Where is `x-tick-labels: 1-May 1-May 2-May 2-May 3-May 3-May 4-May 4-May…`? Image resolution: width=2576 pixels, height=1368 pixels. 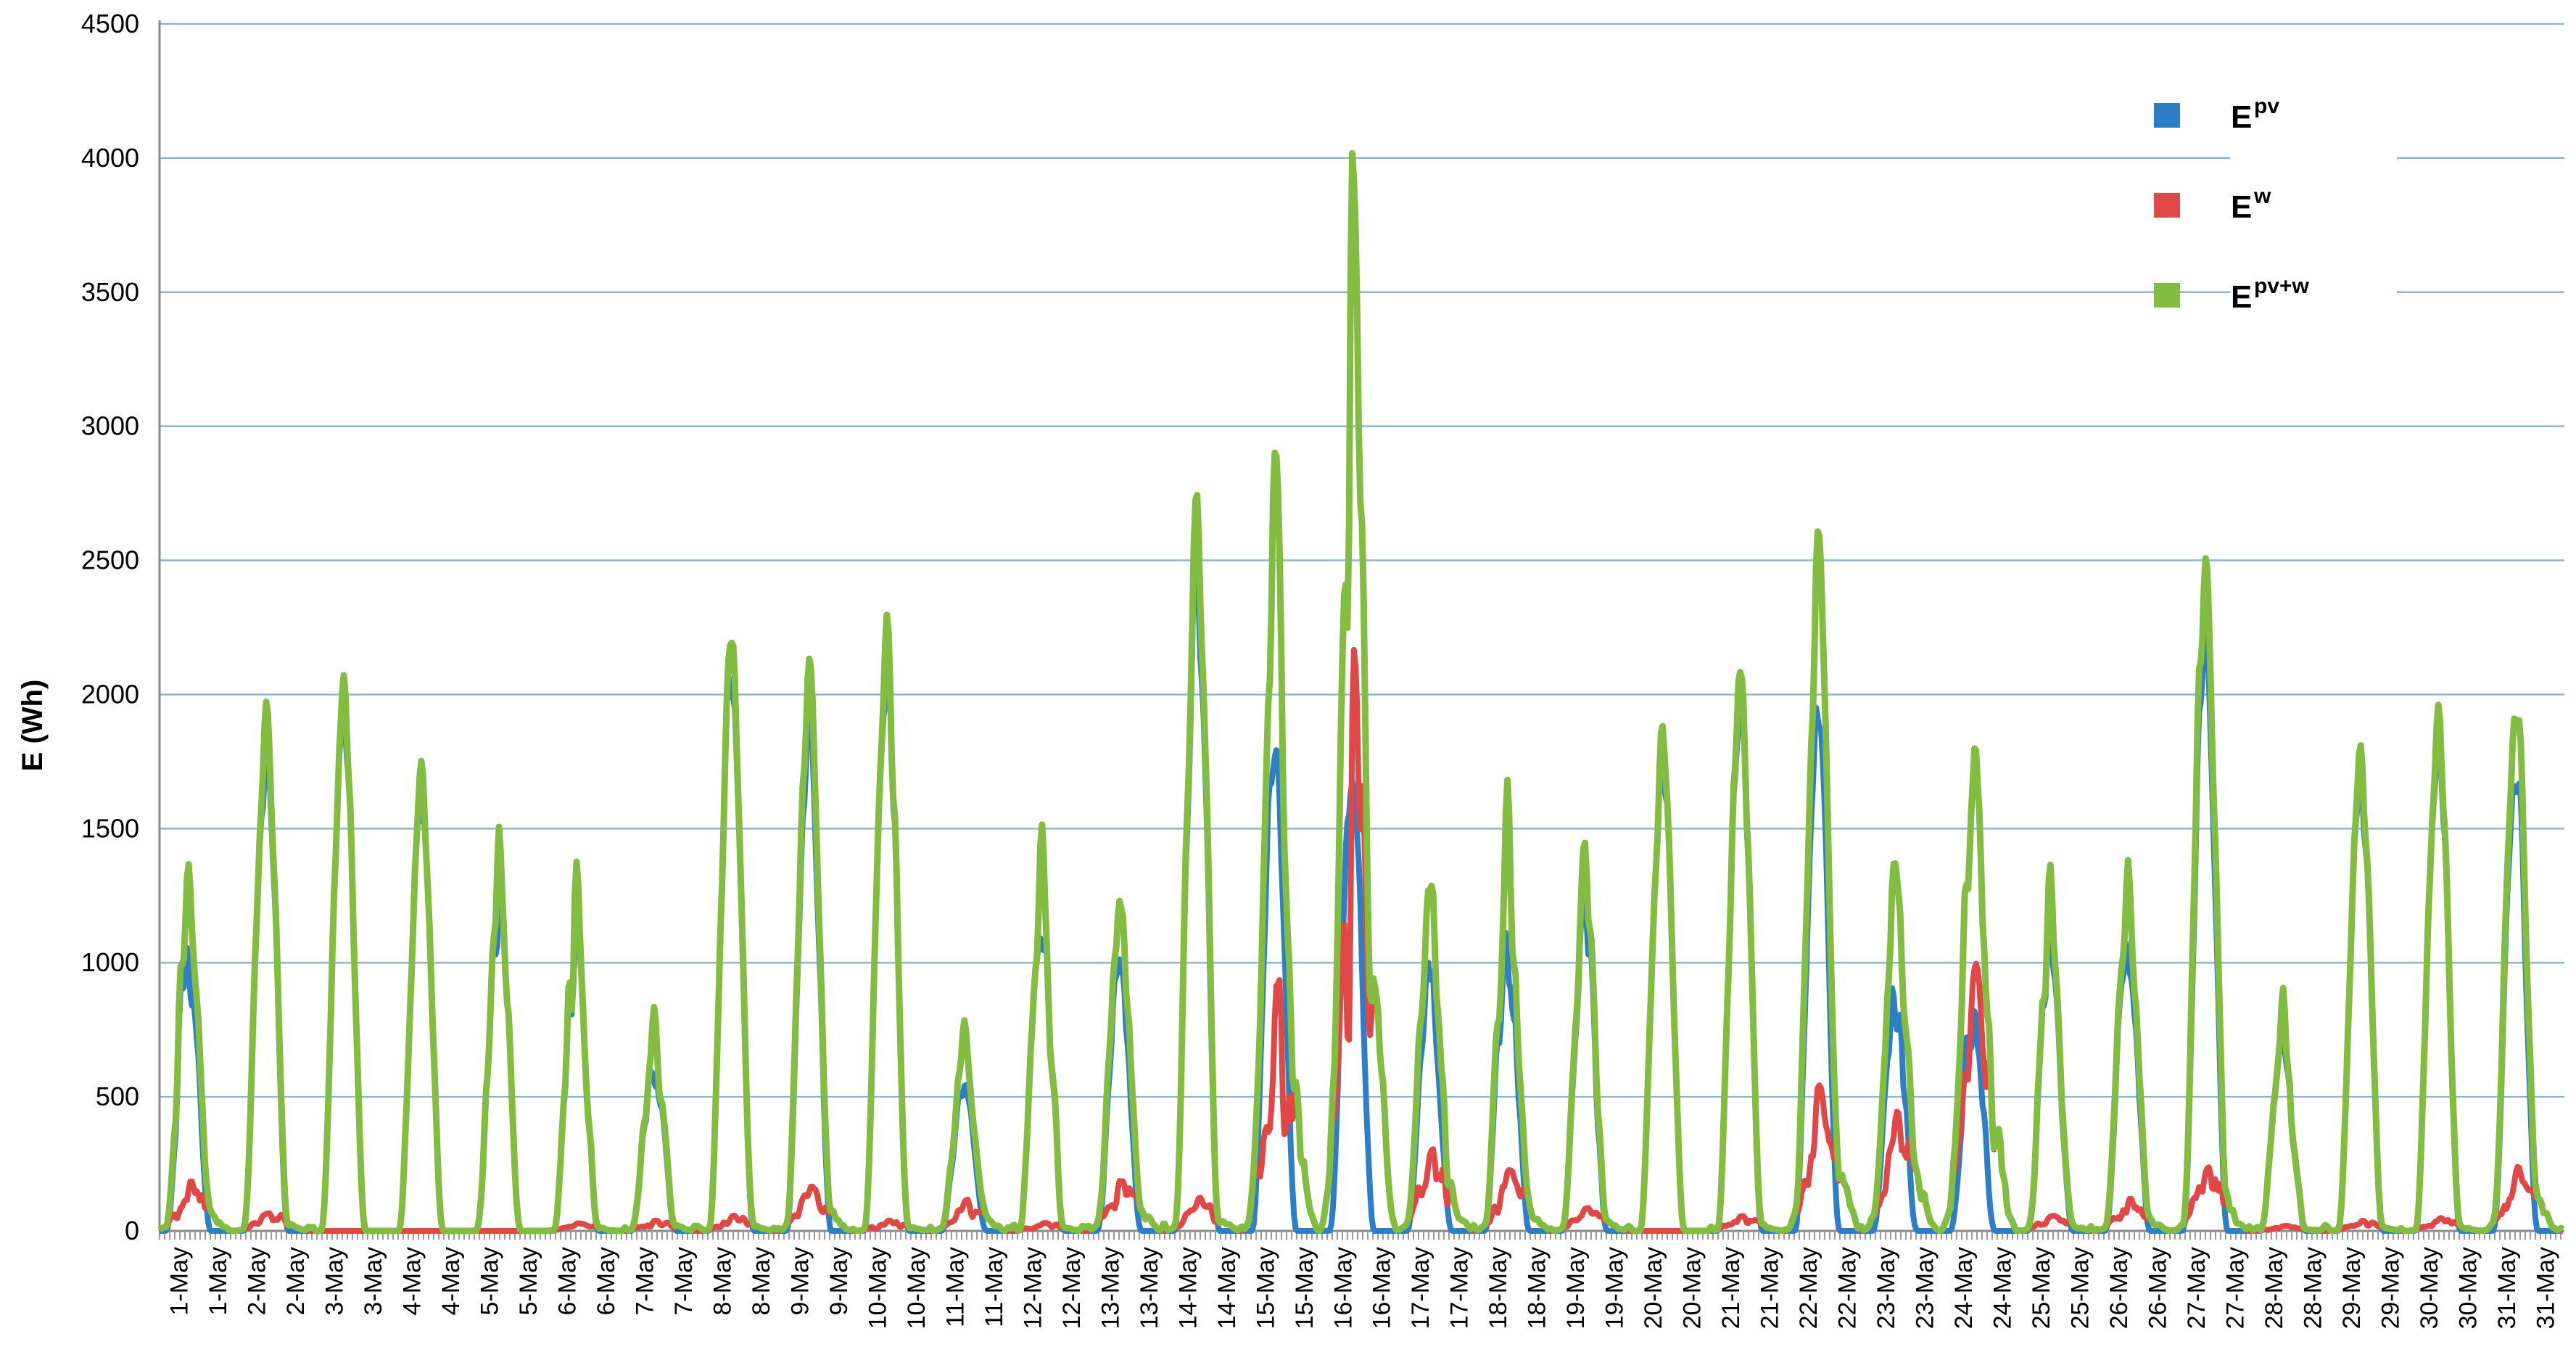
x-tick-labels: 1-May 1-May 2-May 2-May 3-May 3-May 4-May 4-May… is located at coordinates (1363, 1288).